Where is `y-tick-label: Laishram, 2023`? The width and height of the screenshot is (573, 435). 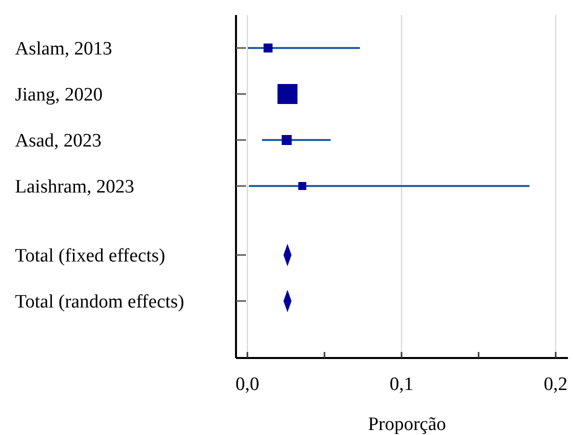
y-tick-label: Laishram, 2023 is located at coordinates (74, 187).